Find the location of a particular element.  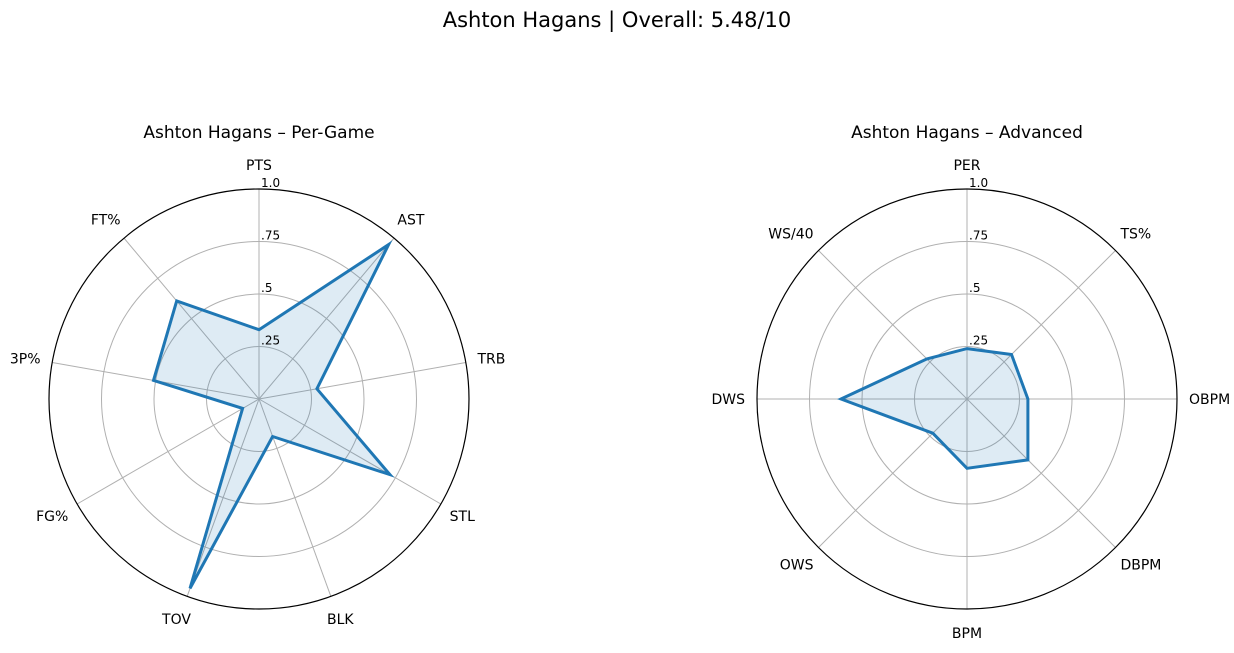

series-area is located at coordinates (271, 416).